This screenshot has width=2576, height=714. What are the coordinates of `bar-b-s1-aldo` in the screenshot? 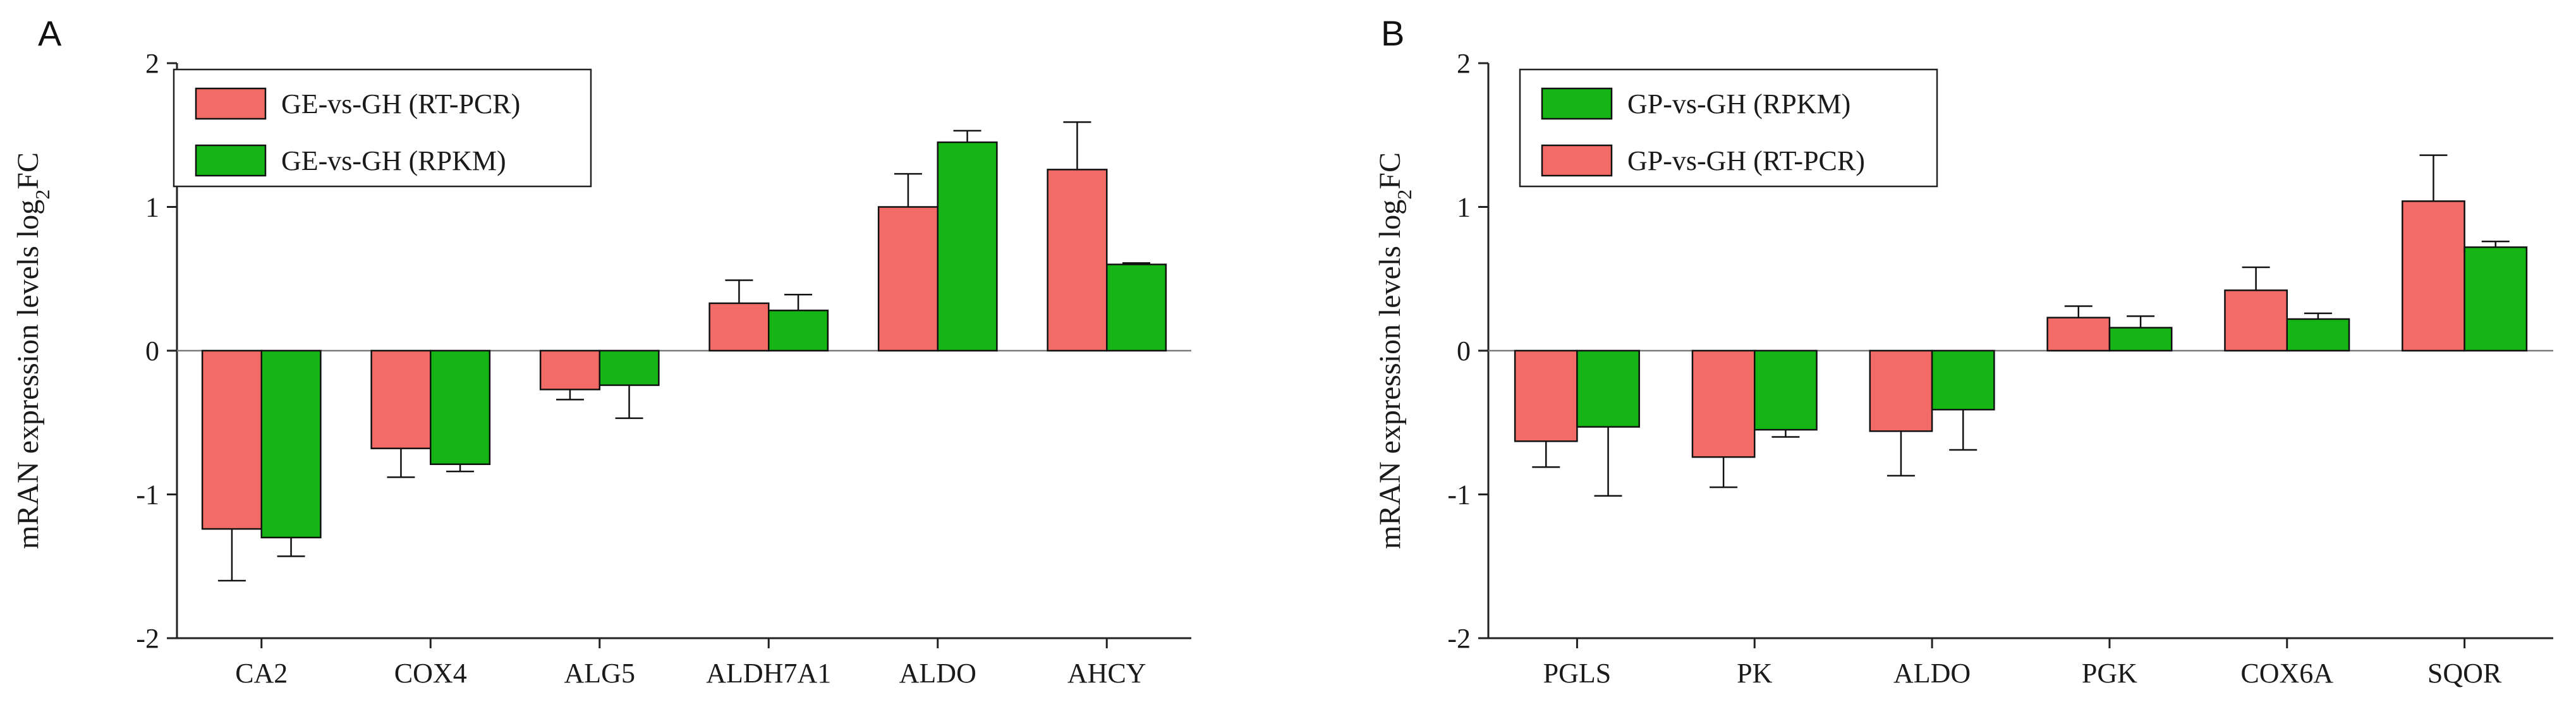 It's located at (1963, 380).